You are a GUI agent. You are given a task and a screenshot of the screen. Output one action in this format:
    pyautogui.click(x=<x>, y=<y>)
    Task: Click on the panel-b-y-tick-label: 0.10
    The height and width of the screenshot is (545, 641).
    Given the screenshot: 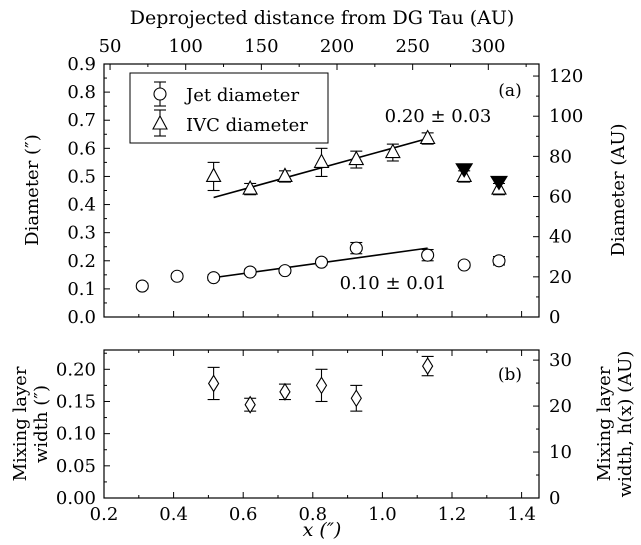 What is the action you would take?
    pyautogui.click(x=76, y=434)
    